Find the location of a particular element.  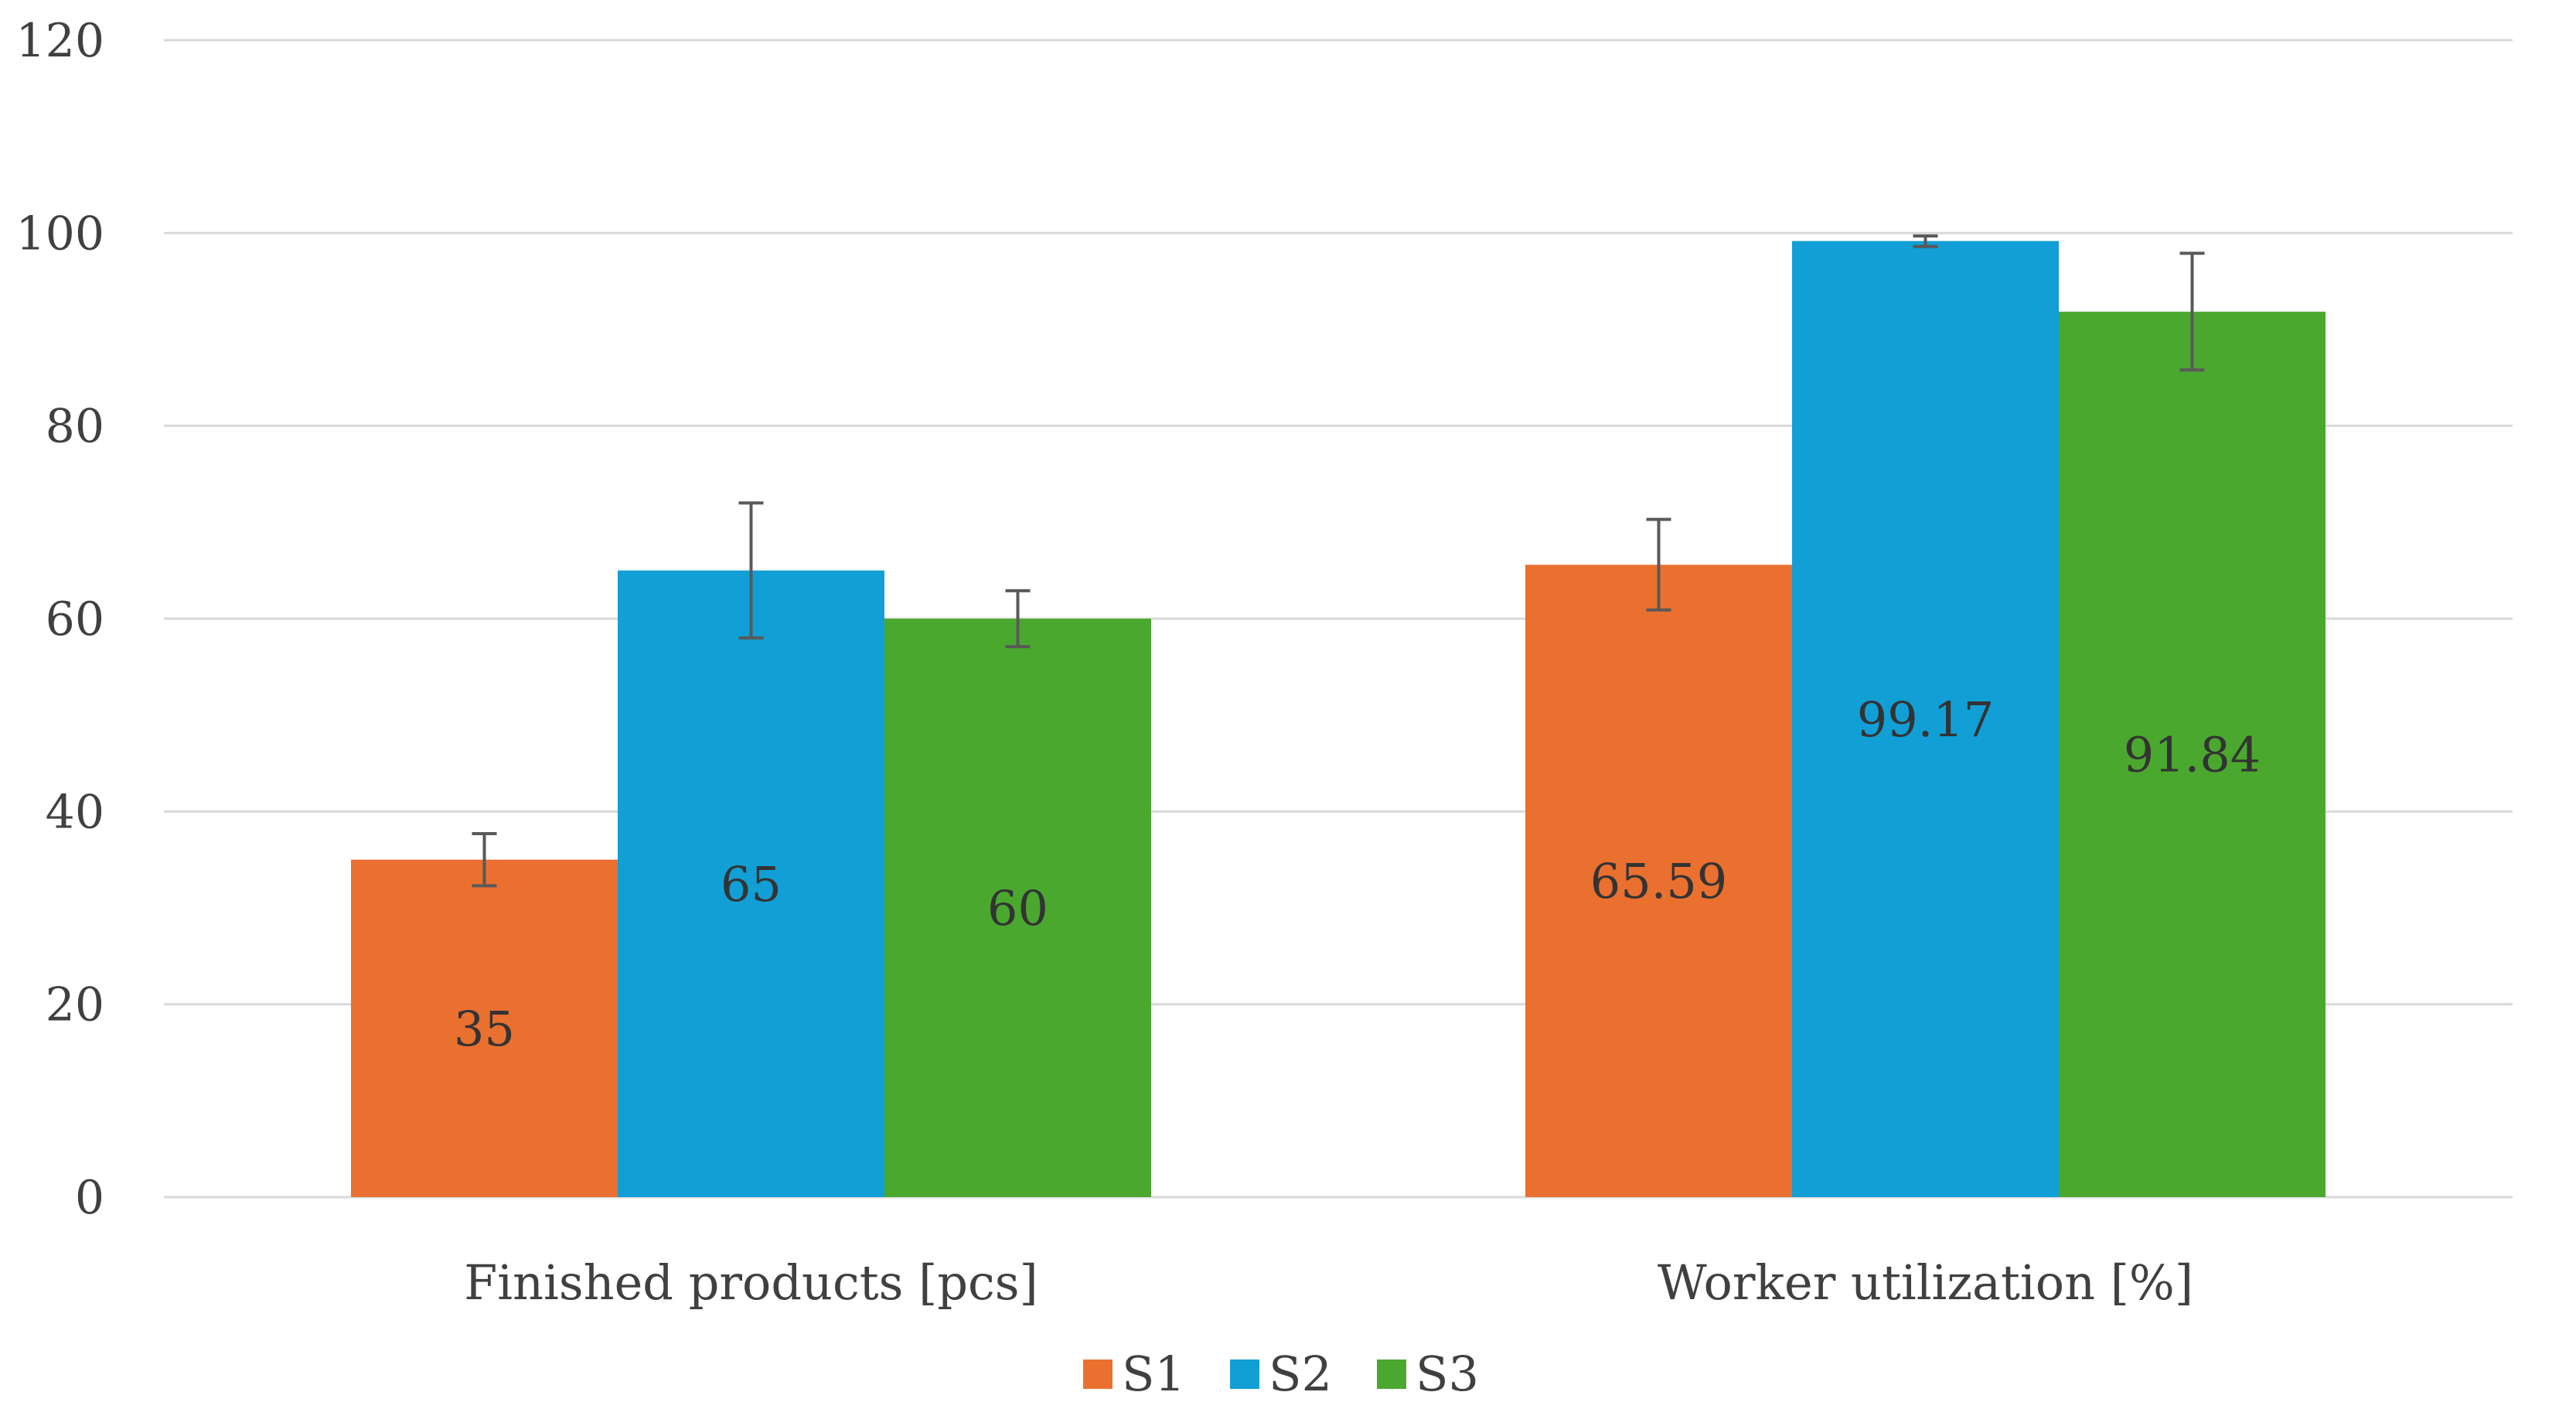

y-tick-label: 60 is located at coordinates (75, 620).